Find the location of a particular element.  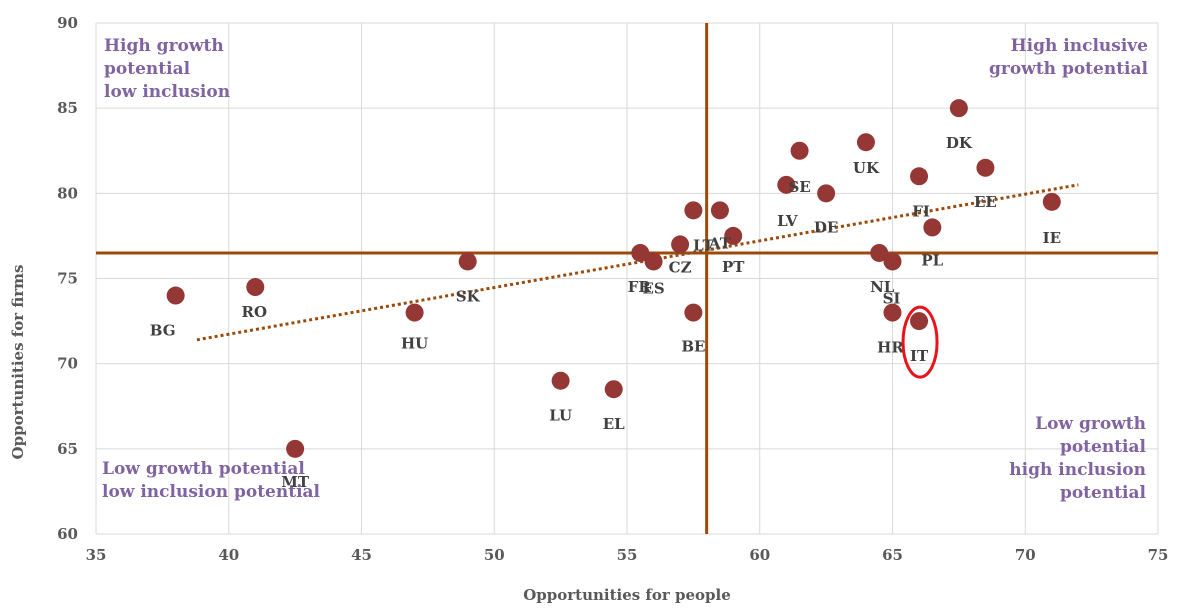

y-tick-label: 70 is located at coordinates (67, 364).